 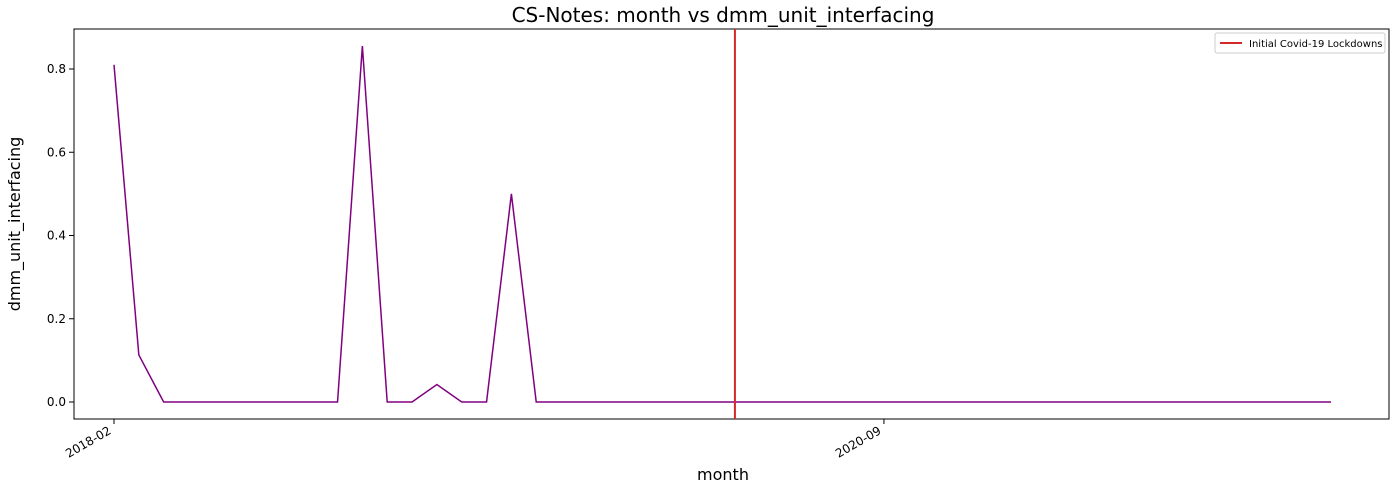 I want to click on y-tick-label: 0.4, so click(x=56, y=236).